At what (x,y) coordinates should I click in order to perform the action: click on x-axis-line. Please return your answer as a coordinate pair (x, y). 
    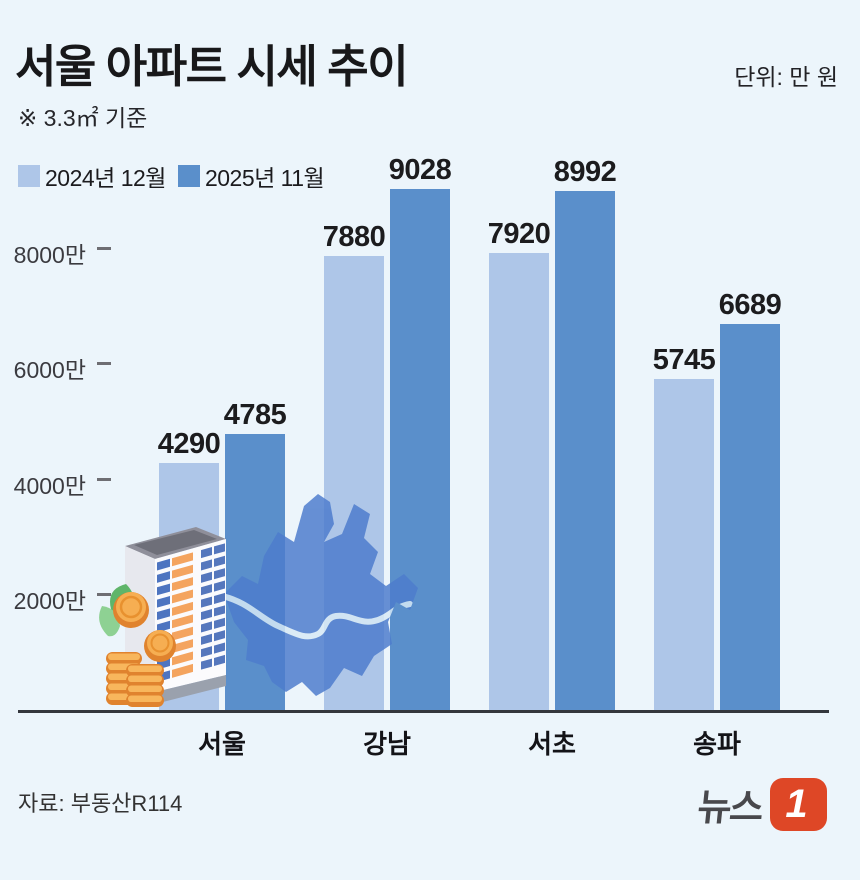
    Looking at the image, I should click on (423, 711).